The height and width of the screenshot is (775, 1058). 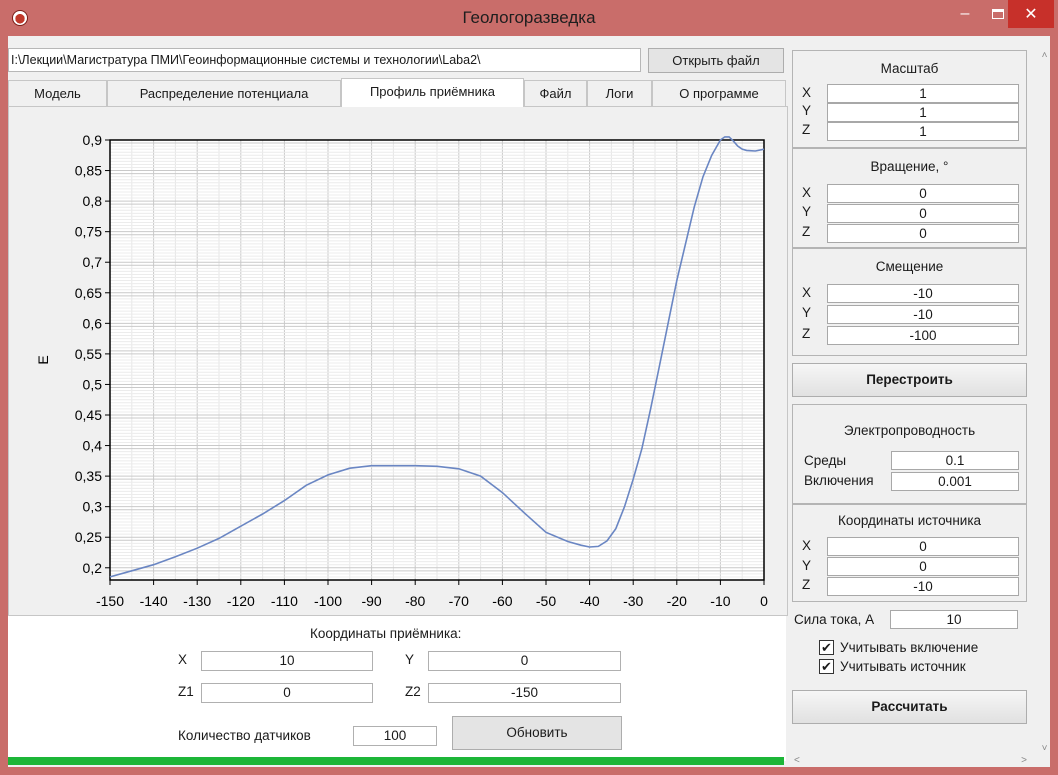 What do you see at coordinates (93, 446) in the screenshot?
I see `y-tick-label: 0,4` at bounding box center [93, 446].